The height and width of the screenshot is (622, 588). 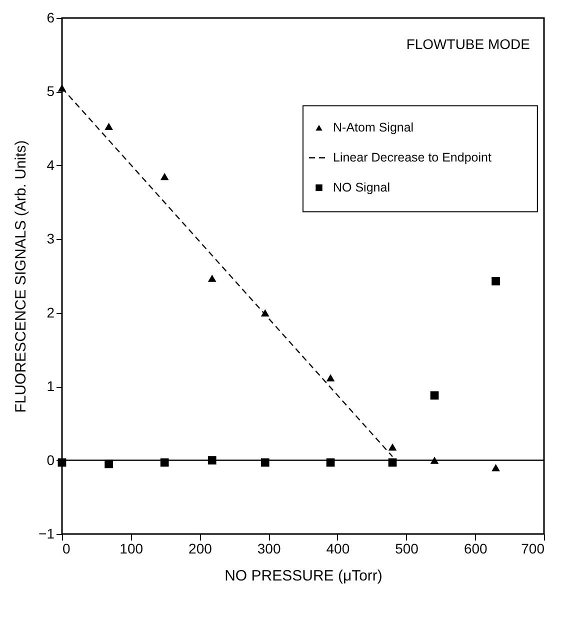 What do you see at coordinates (50, 164) in the screenshot?
I see `y-tick-label: 4` at bounding box center [50, 164].